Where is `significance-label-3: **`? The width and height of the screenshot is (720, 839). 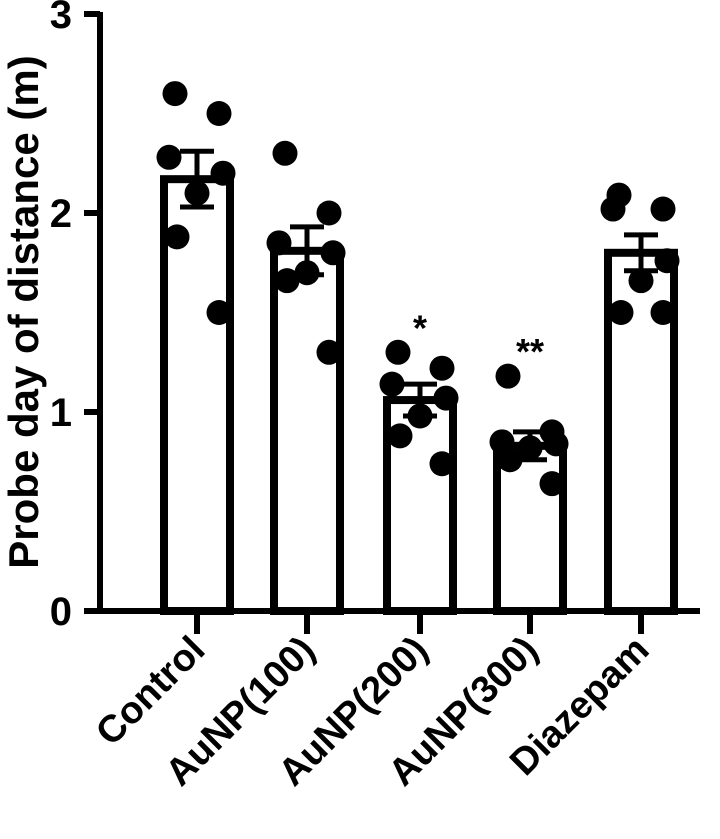
significance-label-3: ** is located at coordinates (530, 351).